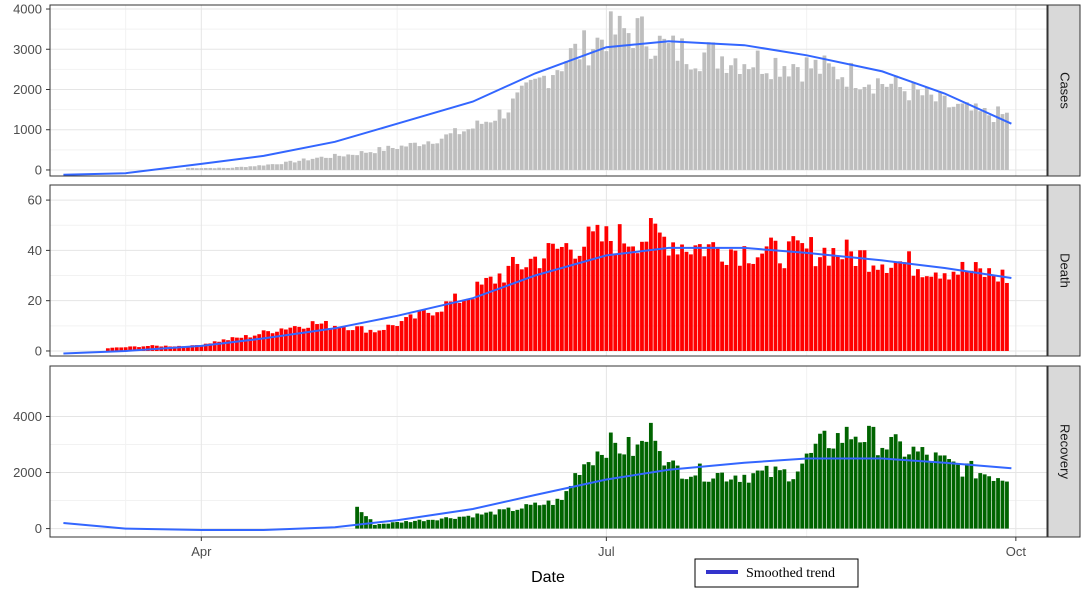  What do you see at coordinates (1065, 270) in the screenshot?
I see `facet-strip-label: Death` at bounding box center [1065, 270].